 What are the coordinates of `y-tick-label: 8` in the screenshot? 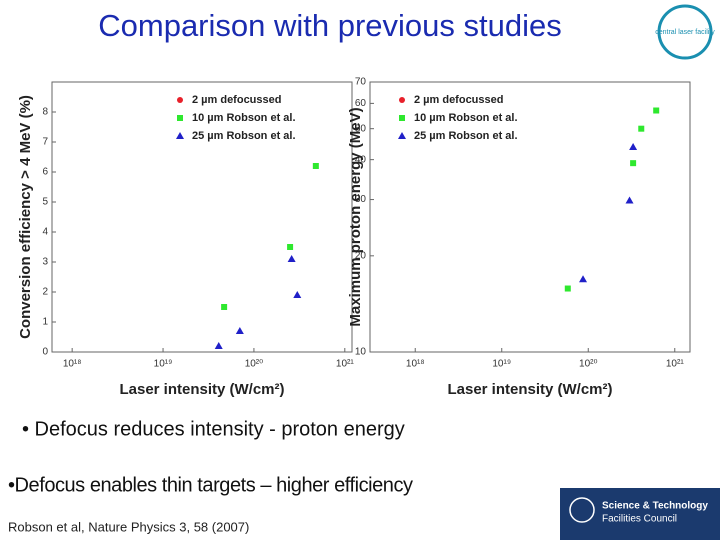 It's located at (45, 112).